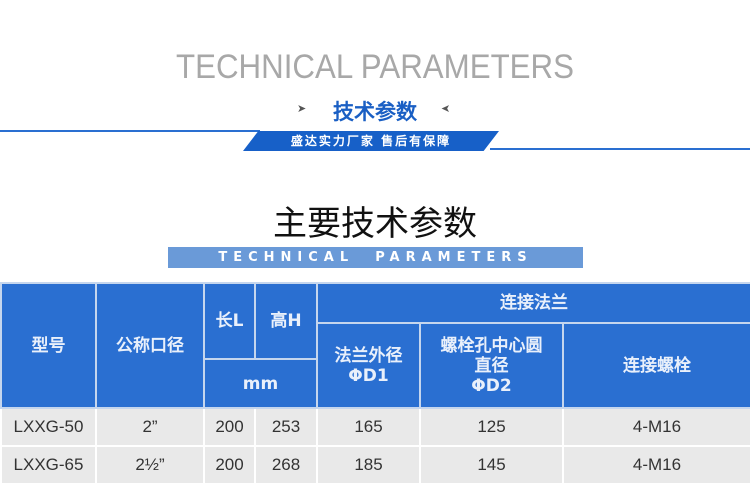 This screenshot has width=750, height=485. I want to click on table-row: LXXG-65 2½” 200 268 185 145 4-M16, so click(375, 465).